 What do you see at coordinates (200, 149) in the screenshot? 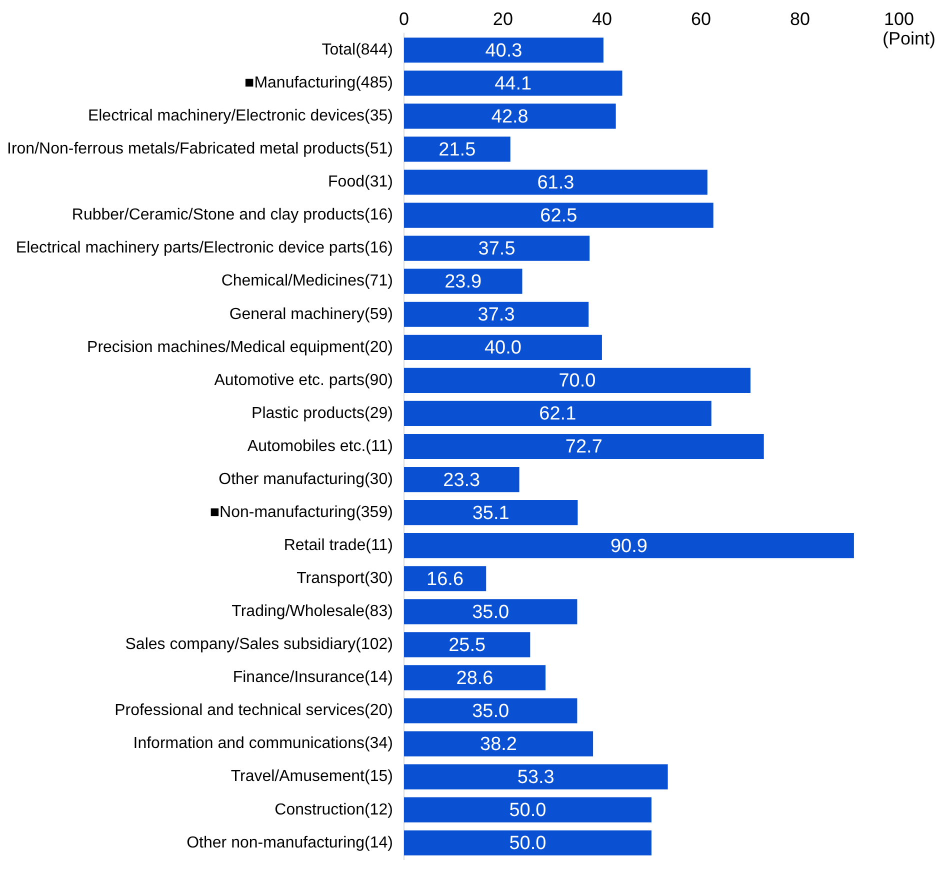
I see `y-tick-label: Iron/Non-ferrous metals/Fabricated metal products(51)` at bounding box center [200, 149].